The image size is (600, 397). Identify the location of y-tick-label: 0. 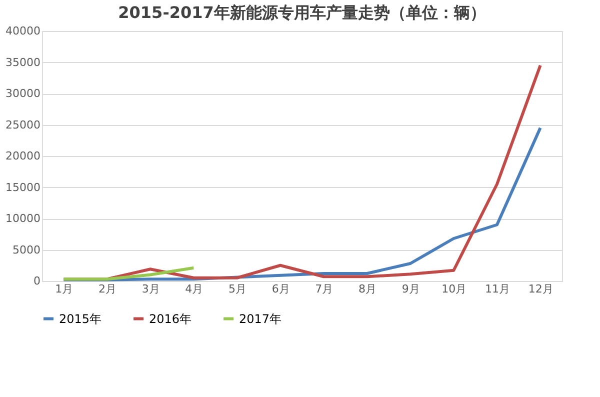
(37, 281).